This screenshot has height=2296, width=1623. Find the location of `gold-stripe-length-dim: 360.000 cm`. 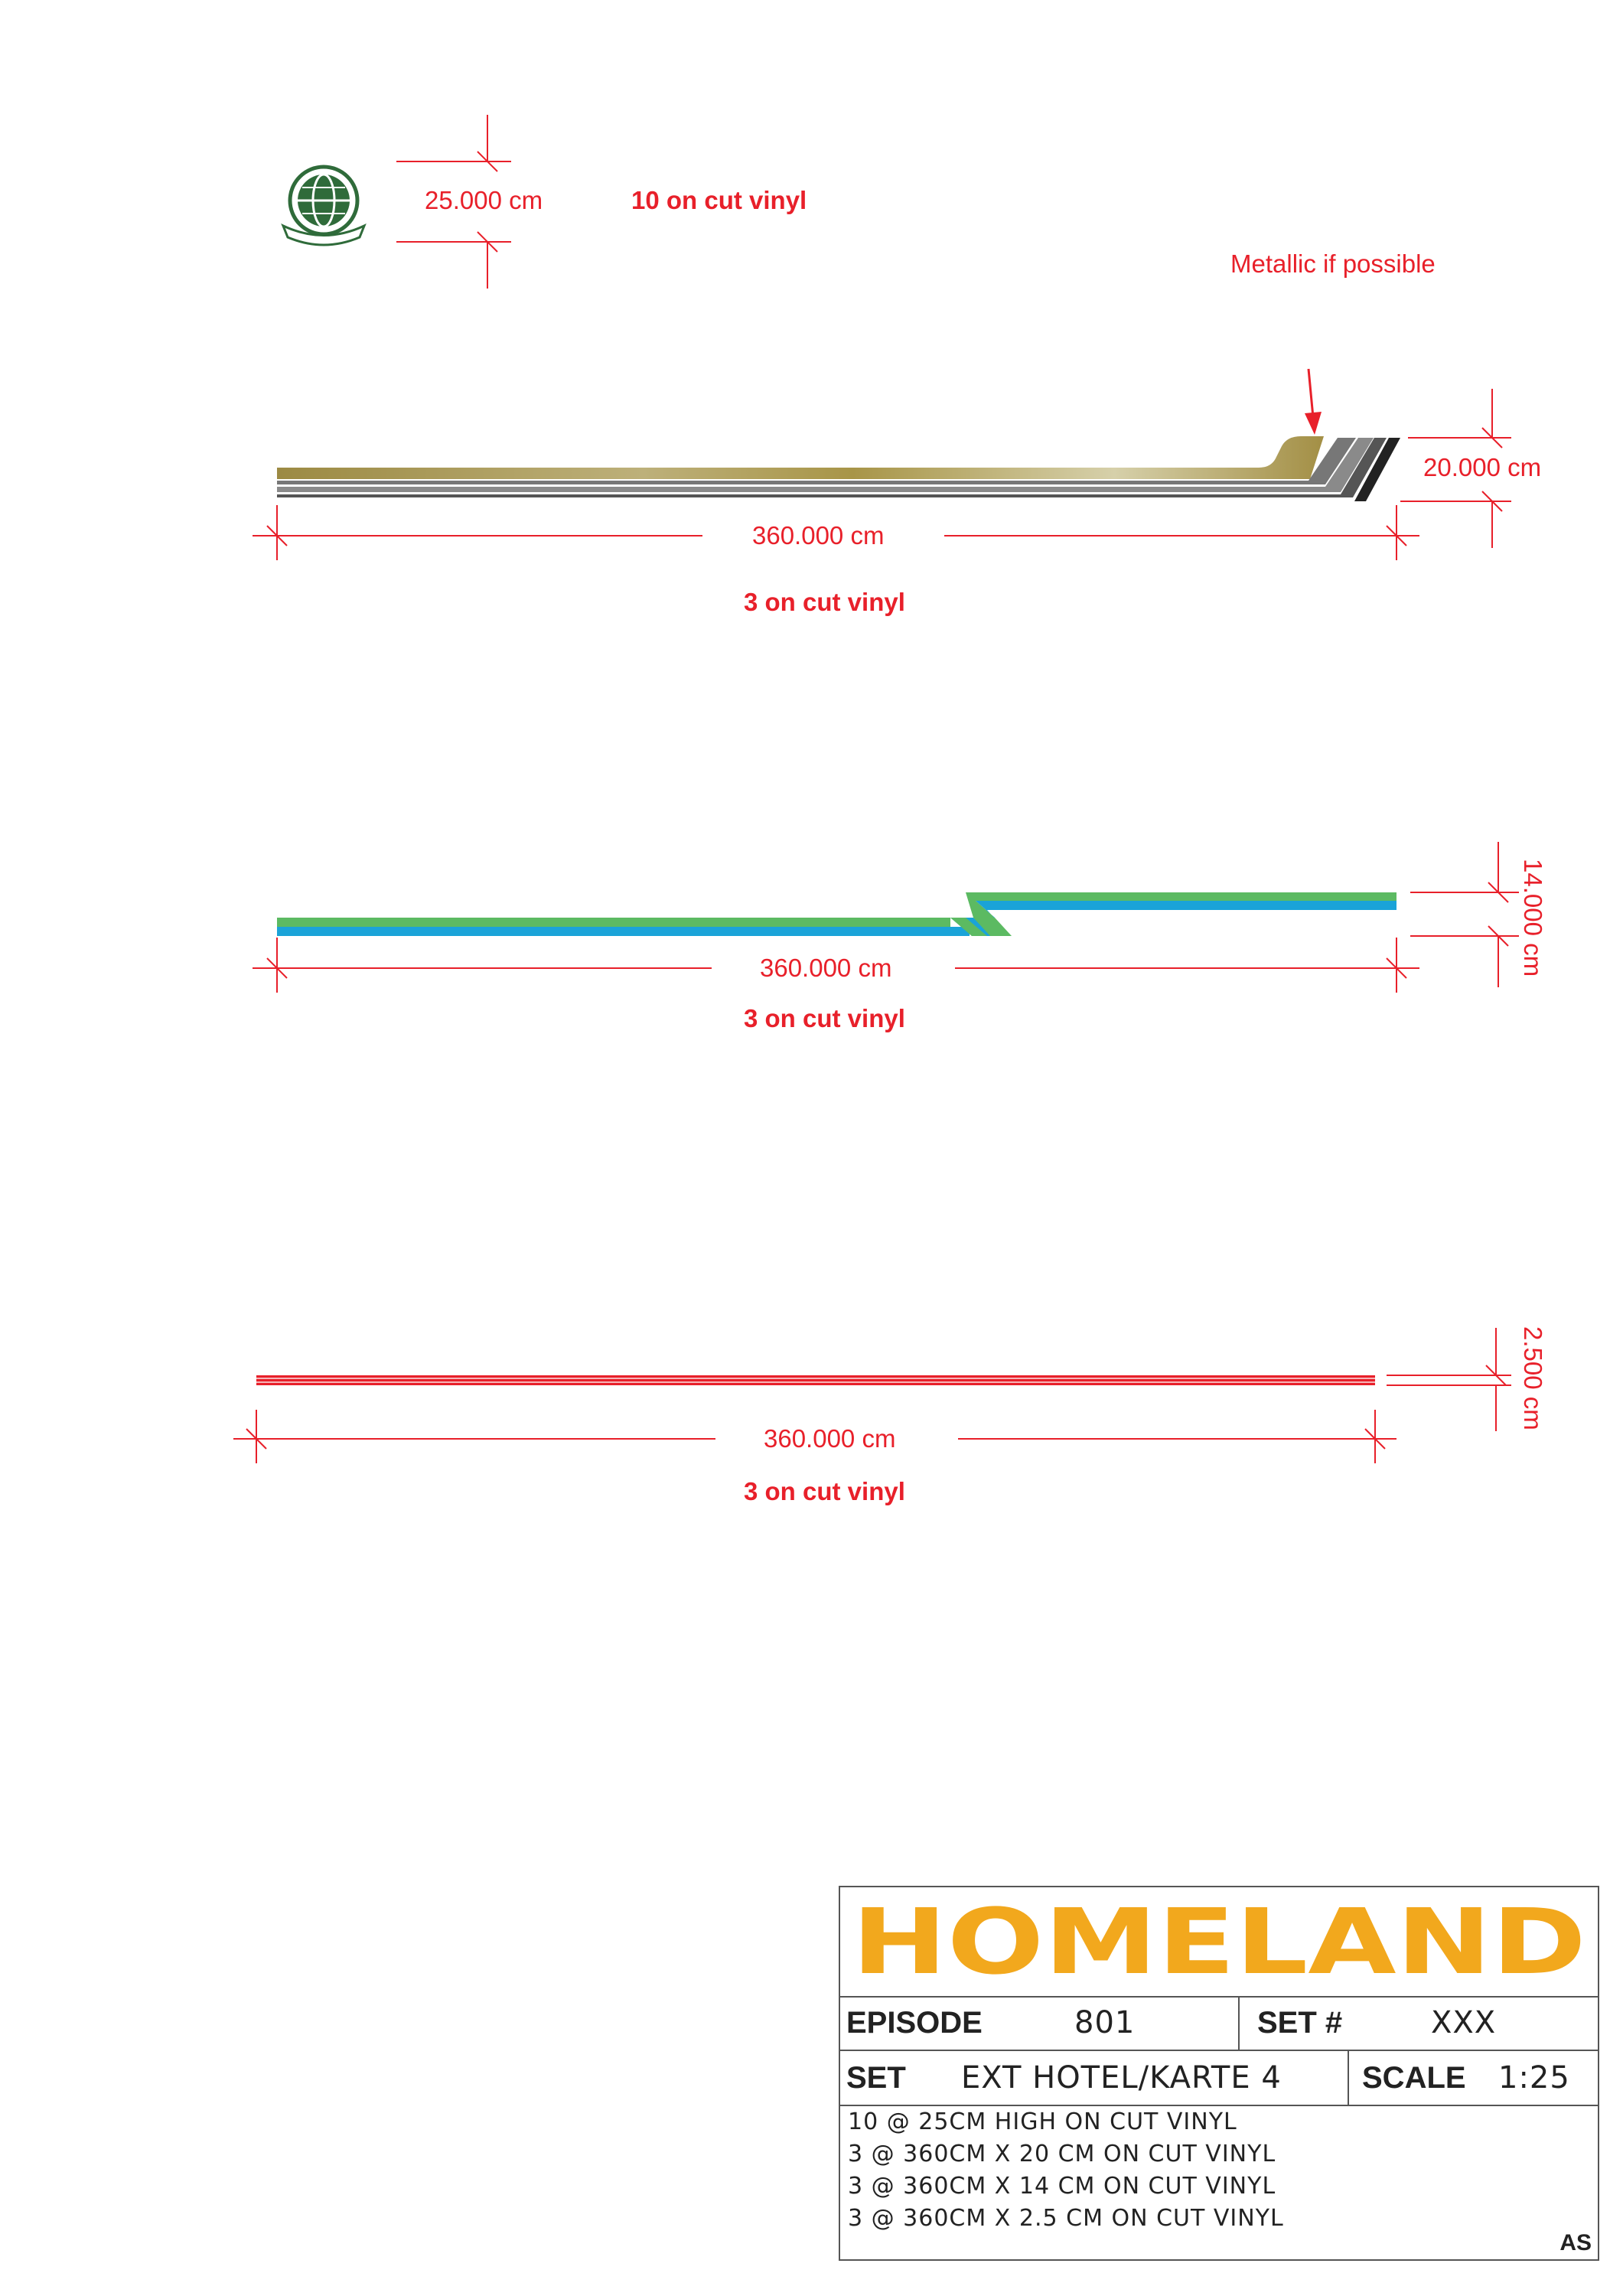

gold-stripe-length-dim: 360.000 cm is located at coordinates (818, 535).